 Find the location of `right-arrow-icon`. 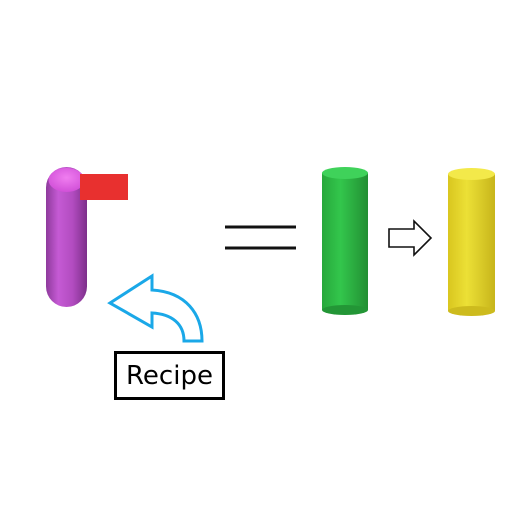

right-arrow-icon is located at coordinates (410, 238).